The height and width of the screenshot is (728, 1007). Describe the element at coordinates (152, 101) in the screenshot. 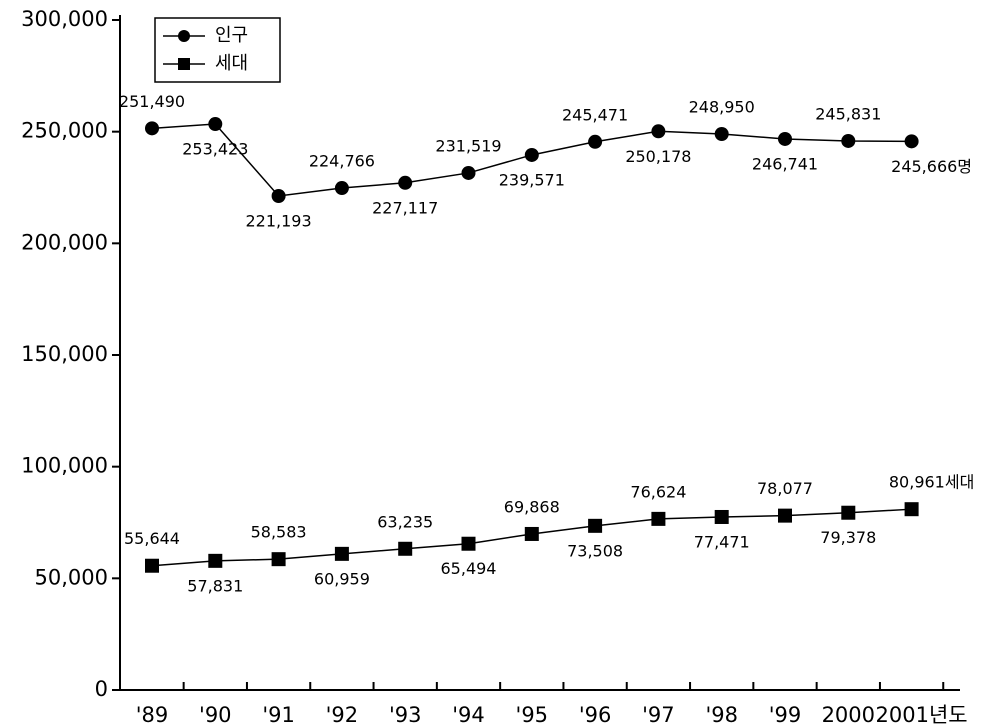

I see `value-label: 251,490` at that location.